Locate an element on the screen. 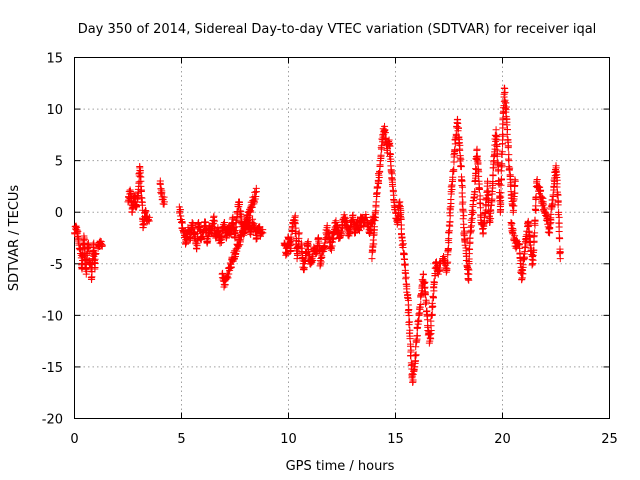 This screenshot has height=480, width=640. x-tick-label: 5 is located at coordinates (181, 439).